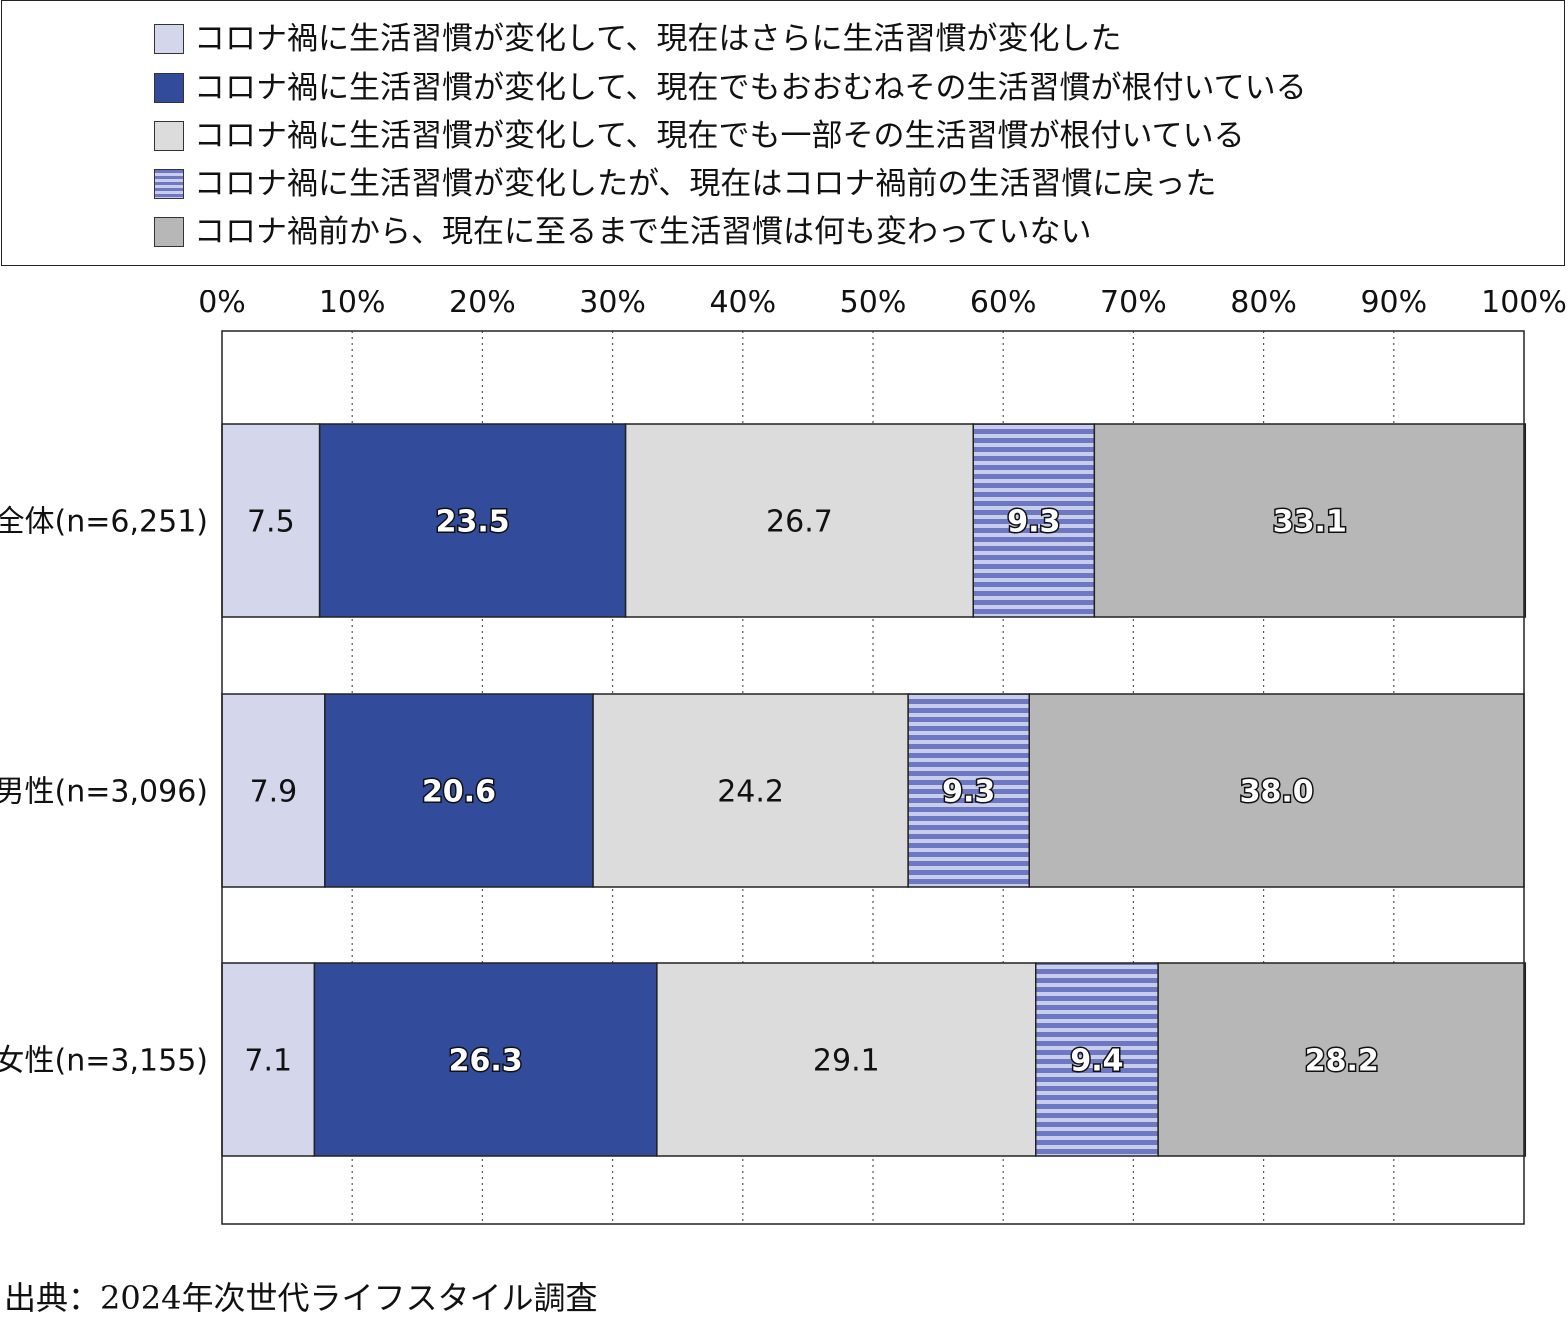  What do you see at coordinates (104, 792) in the screenshot?
I see `category-label: 男性(n=3,096)` at bounding box center [104, 792].